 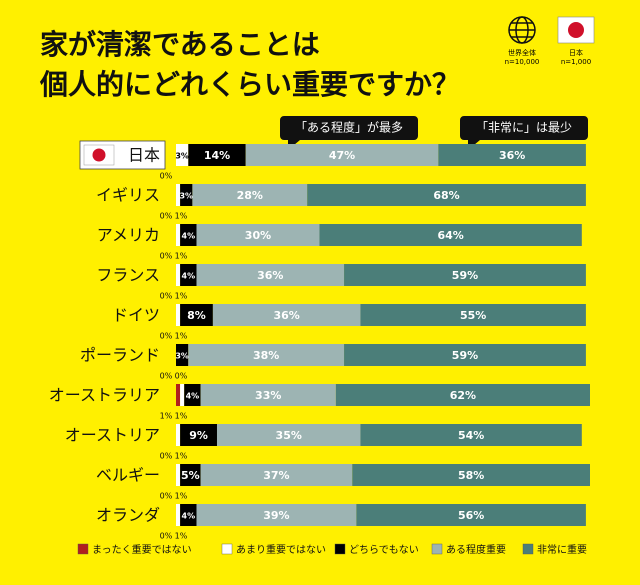 I want to click on category-label: オランダ, so click(x=128, y=515).